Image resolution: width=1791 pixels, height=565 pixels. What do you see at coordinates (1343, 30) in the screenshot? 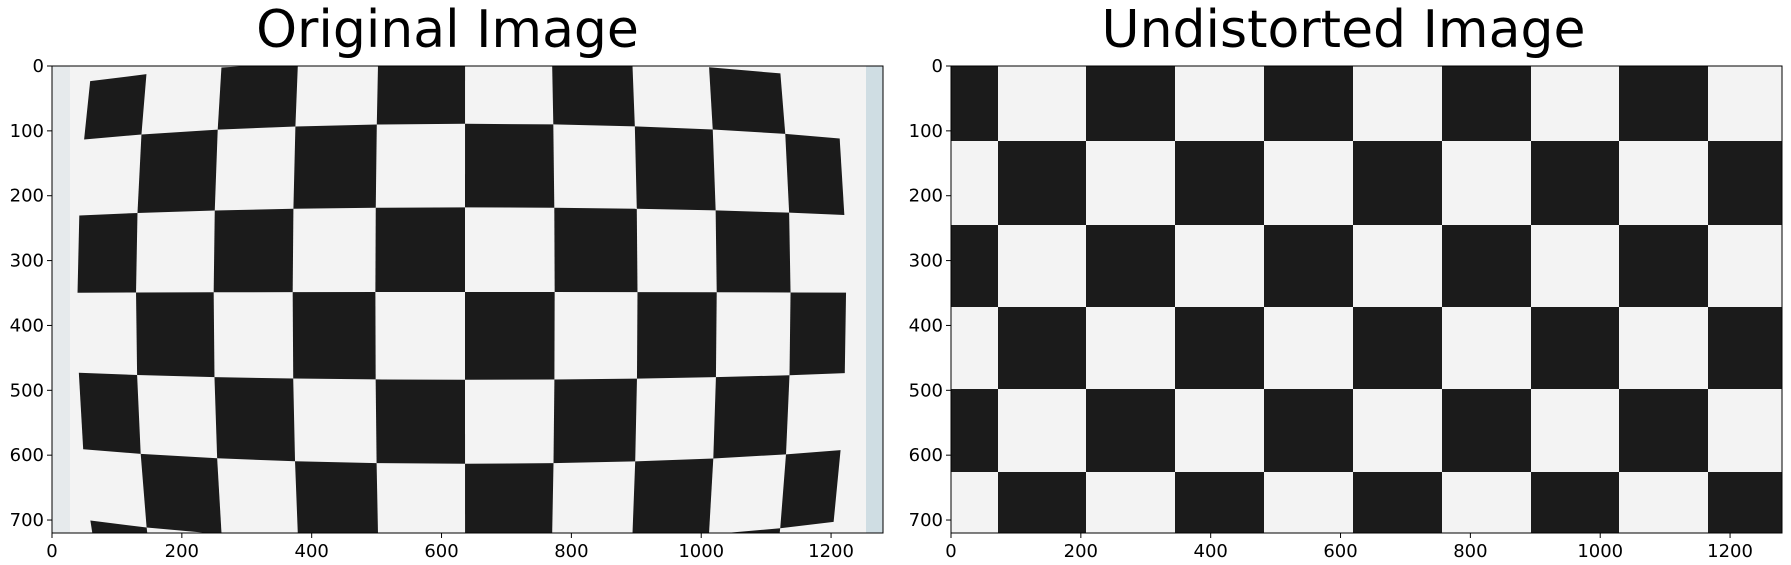
I see `panel-title: Undistorted Image` at bounding box center [1343, 30].